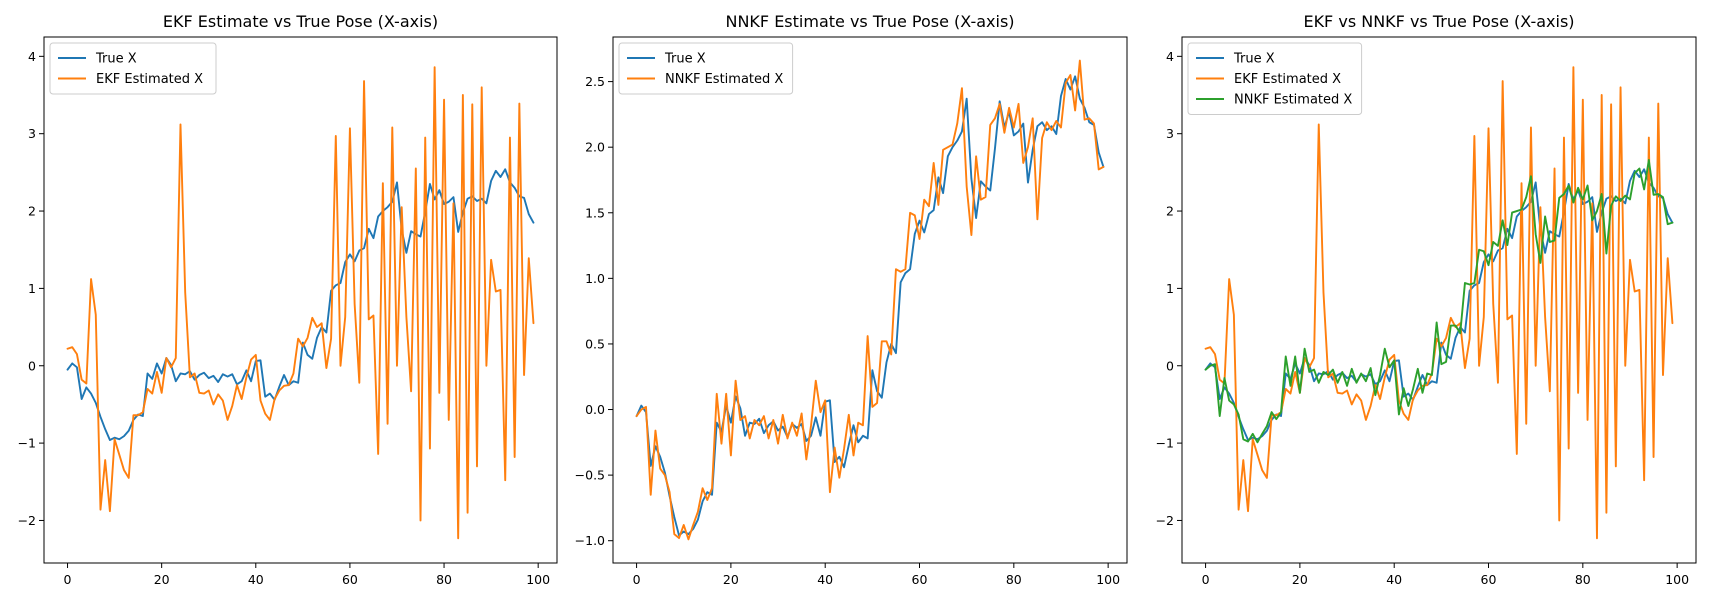 Image resolution: width=1709 pixels, height=600 pixels. I want to click on legend: True X EKF Estimated X, so click(133, 68).